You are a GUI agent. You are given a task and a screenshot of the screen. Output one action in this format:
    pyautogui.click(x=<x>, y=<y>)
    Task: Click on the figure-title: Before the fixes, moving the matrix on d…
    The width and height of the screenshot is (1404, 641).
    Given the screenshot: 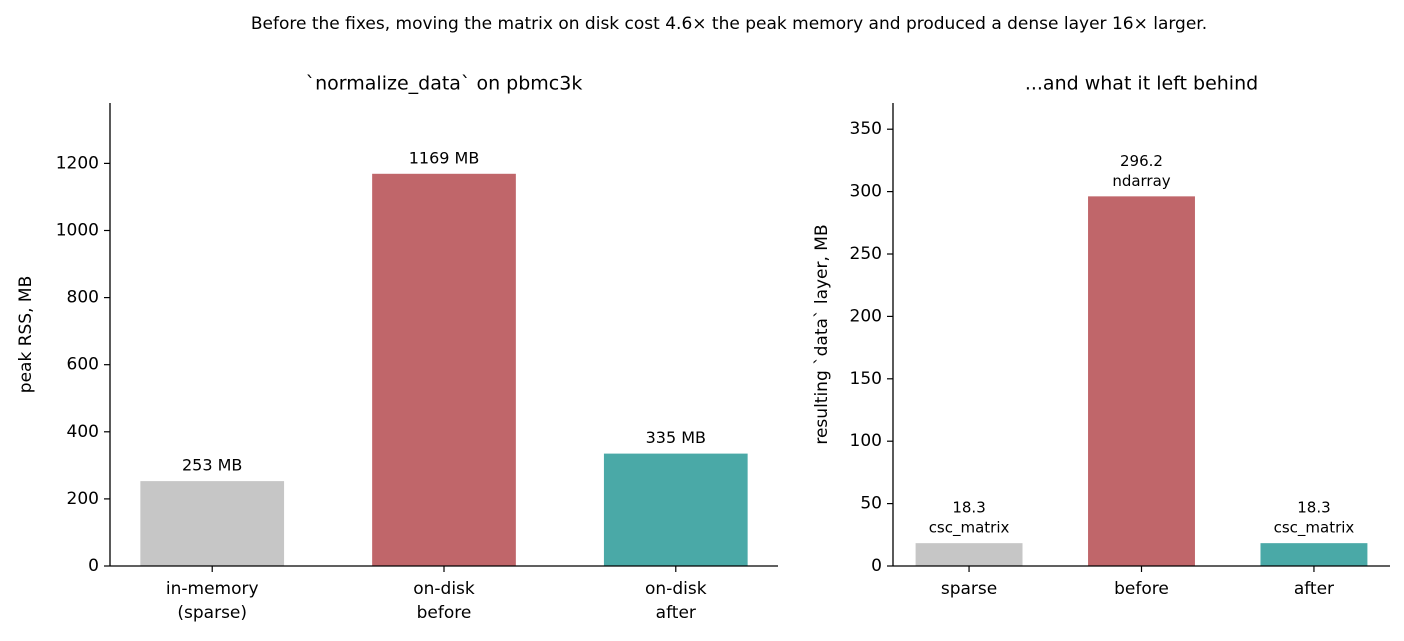 What is the action you would take?
    pyautogui.click(x=729, y=24)
    